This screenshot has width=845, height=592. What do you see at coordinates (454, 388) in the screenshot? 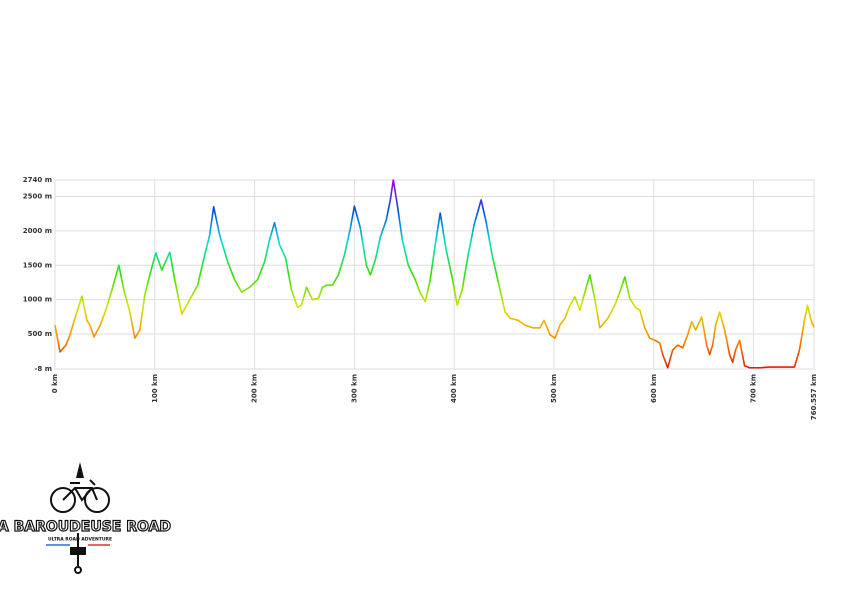
I see `x-tick-label: 400 km` at bounding box center [454, 388].